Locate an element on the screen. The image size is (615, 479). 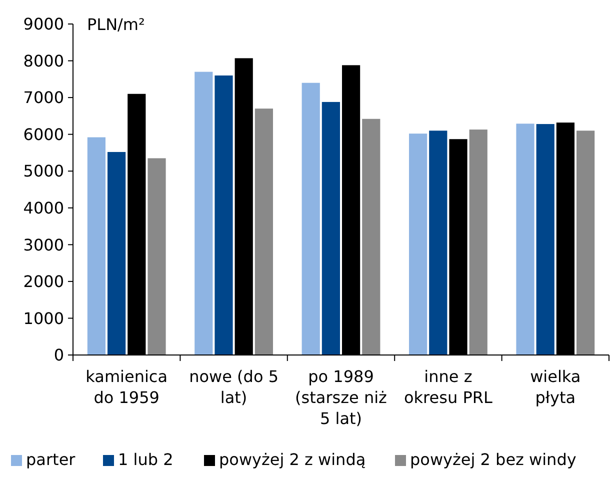
y-tick-label: 3000 is located at coordinates (43, 244).